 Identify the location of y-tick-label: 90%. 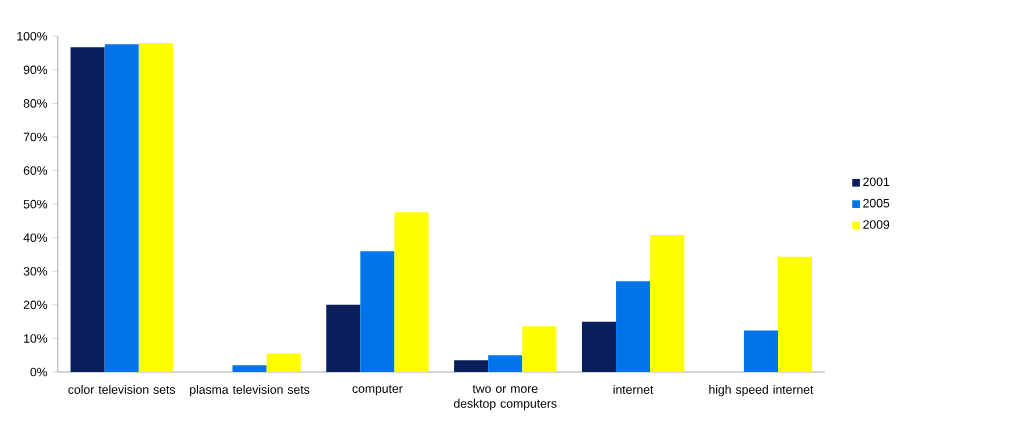
(35, 70).